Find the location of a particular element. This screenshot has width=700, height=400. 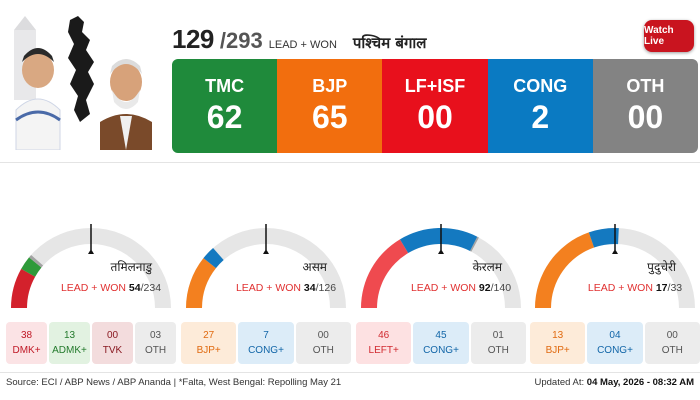

tally-tmc: TMC 62 is located at coordinates (225, 106).